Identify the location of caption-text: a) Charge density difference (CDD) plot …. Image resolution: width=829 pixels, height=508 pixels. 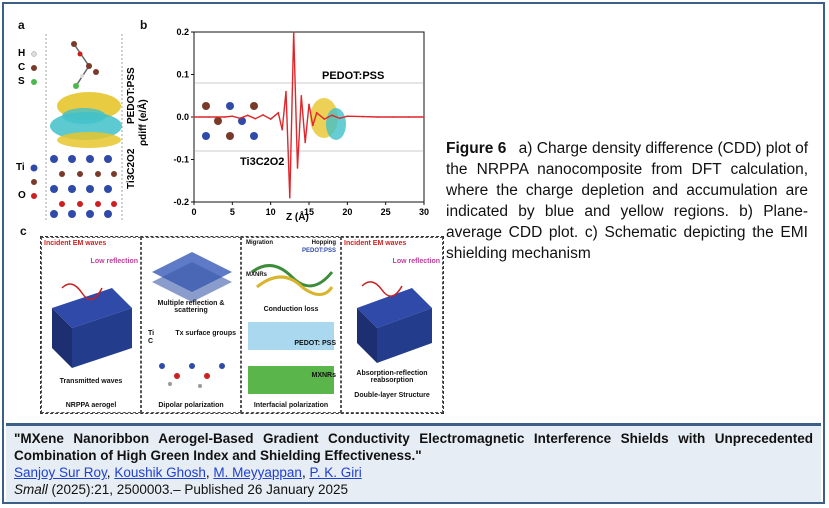
(627, 201).